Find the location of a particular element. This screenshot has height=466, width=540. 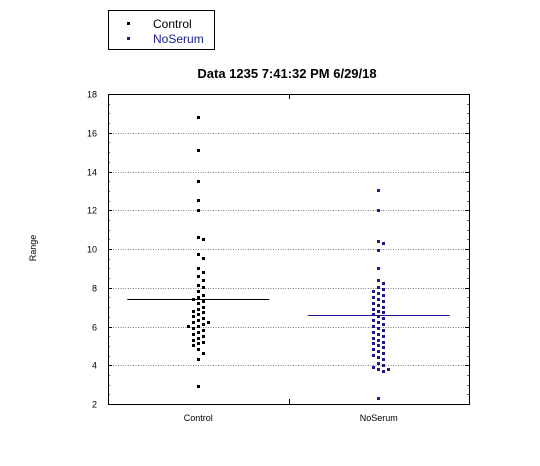

y-tick-label: 12 is located at coordinates (92, 211).